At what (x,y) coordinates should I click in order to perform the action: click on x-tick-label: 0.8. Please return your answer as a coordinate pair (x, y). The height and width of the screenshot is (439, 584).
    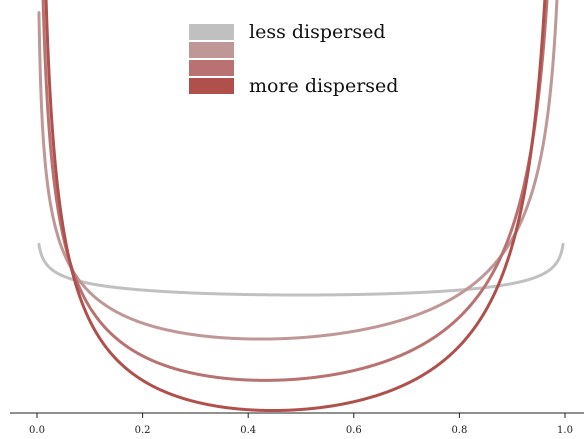
    Looking at the image, I should click on (459, 430).